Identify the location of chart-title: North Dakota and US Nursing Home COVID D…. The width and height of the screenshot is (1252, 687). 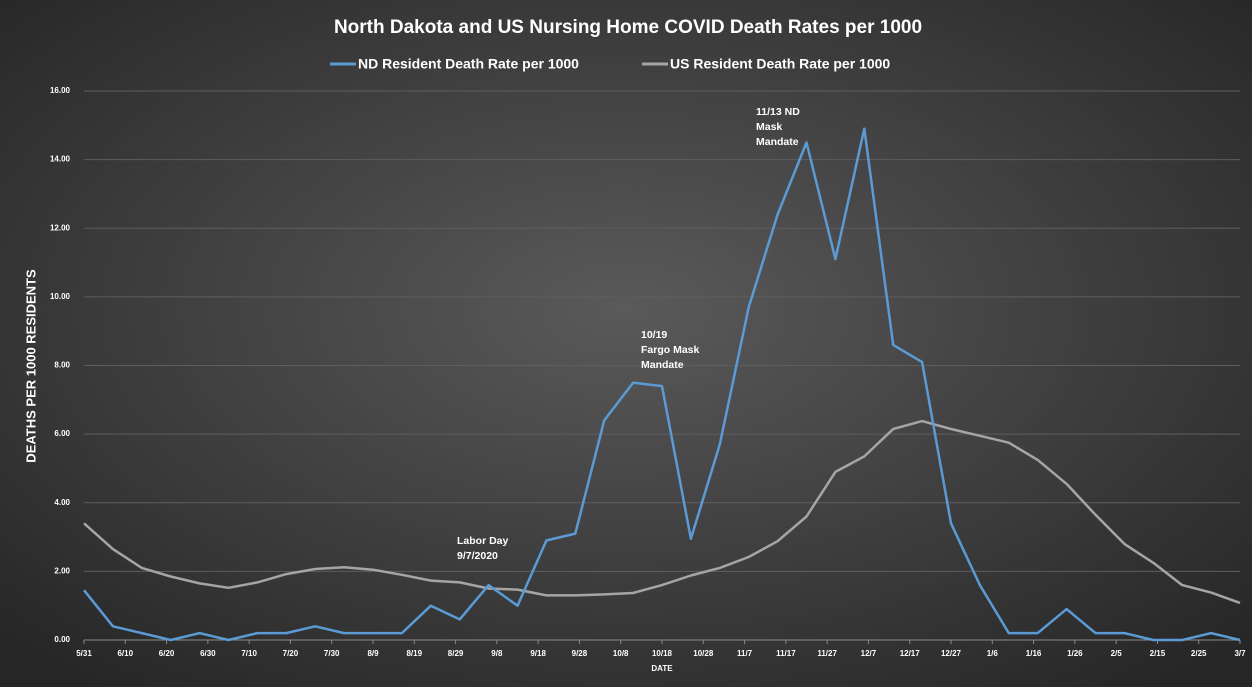
(628, 27).